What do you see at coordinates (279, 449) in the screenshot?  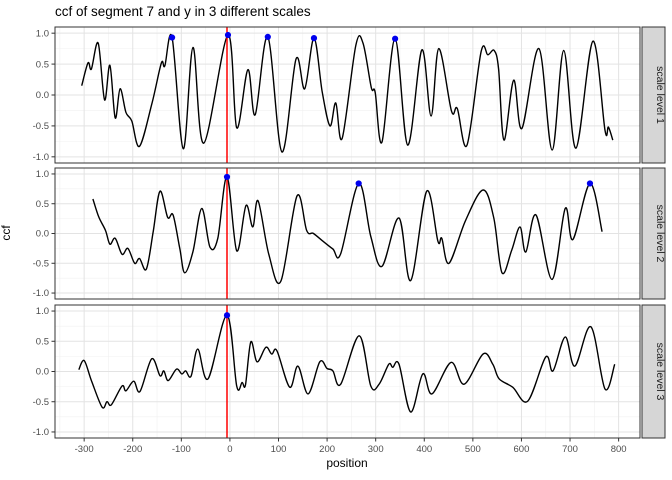 I see `x-tick-label: 100` at bounding box center [279, 449].